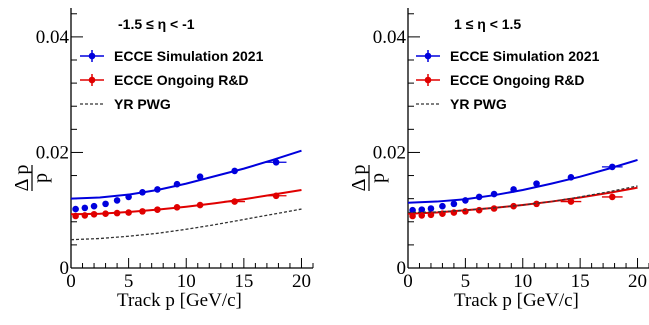 Image resolution: width=649 pixels, height=325 pixels. Describe the element at coordinates (156, 24) in the screenshot. I see `panel-title: -1.5 ≤ η < -1` at that location.